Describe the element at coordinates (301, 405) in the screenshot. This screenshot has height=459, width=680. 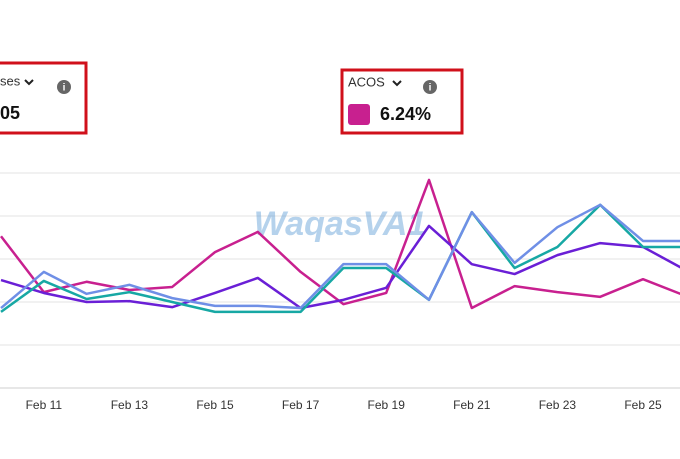
I see `x-tick-label: Feb 17` at that location.